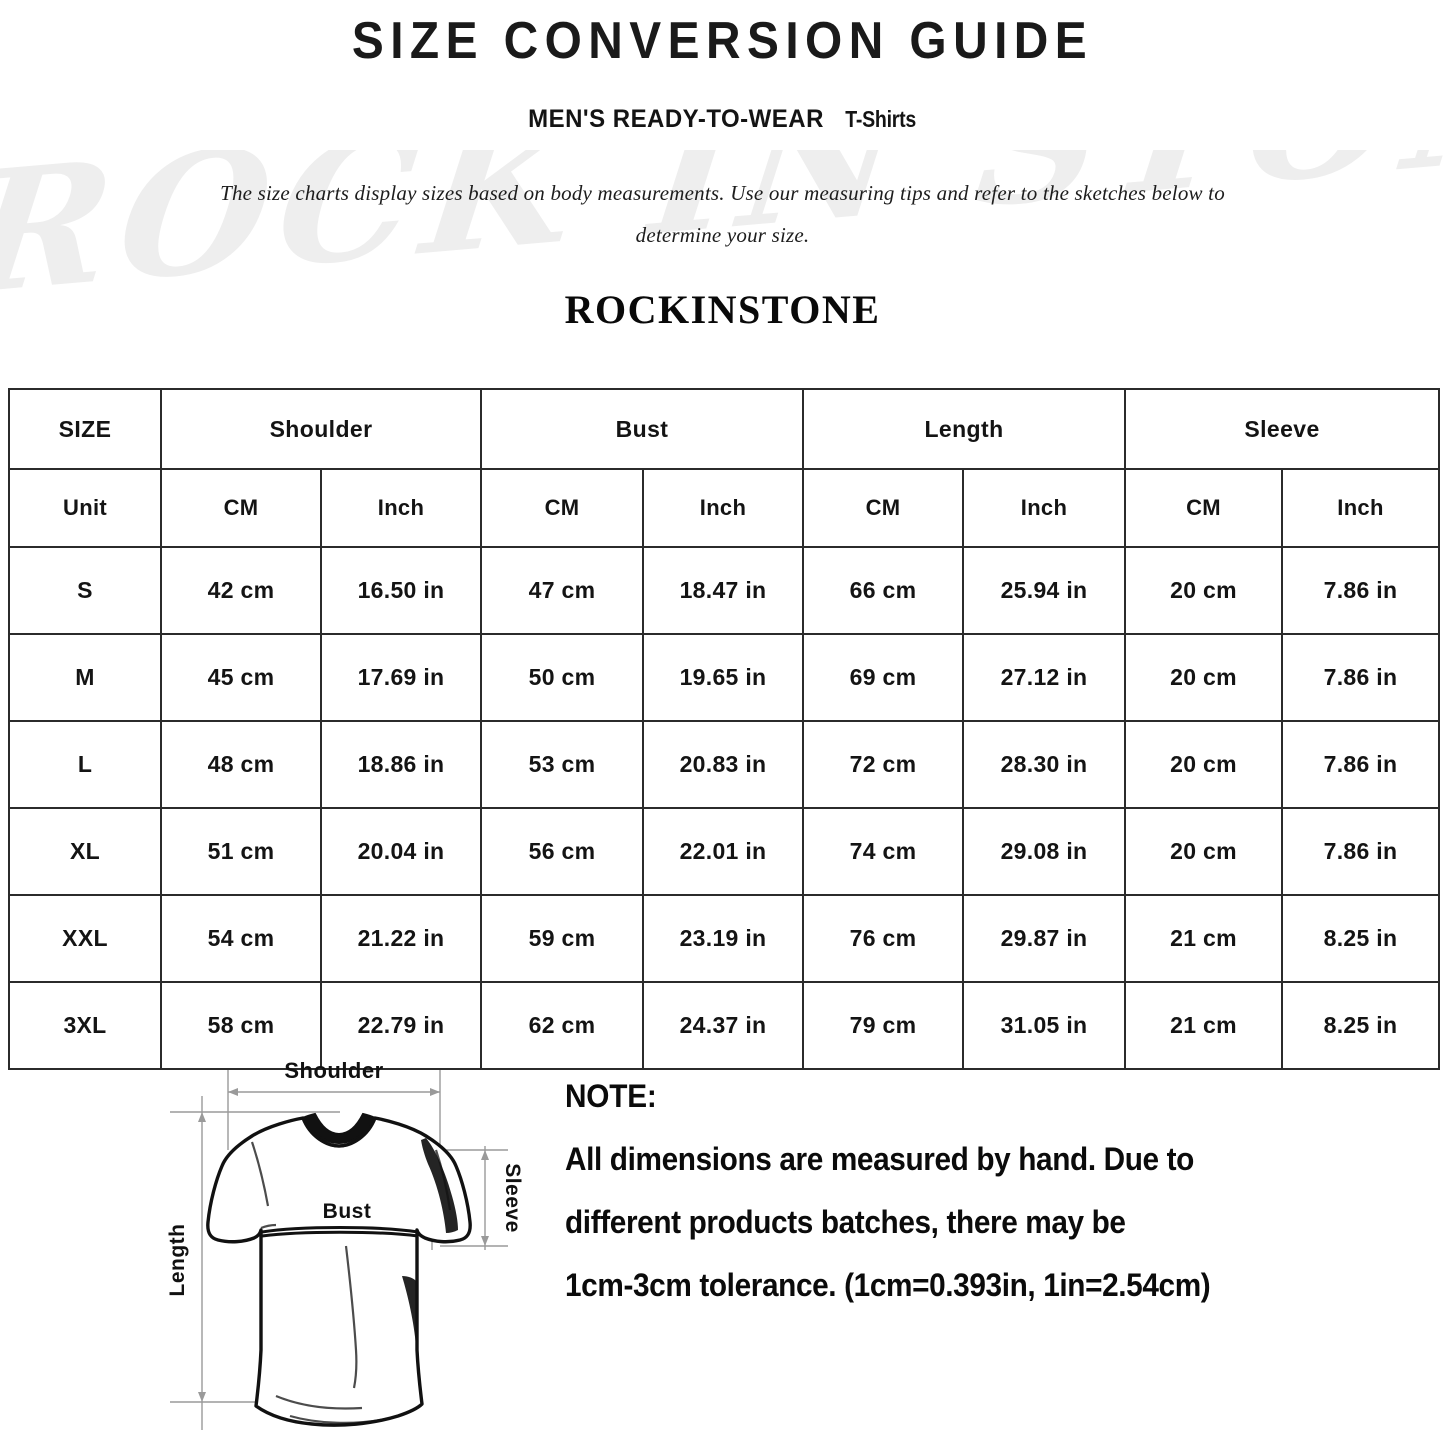 The height and width of the screenshot is (1450, 1445). I want to click on cell-bust-cm: 50 cm, so click(562, 677).